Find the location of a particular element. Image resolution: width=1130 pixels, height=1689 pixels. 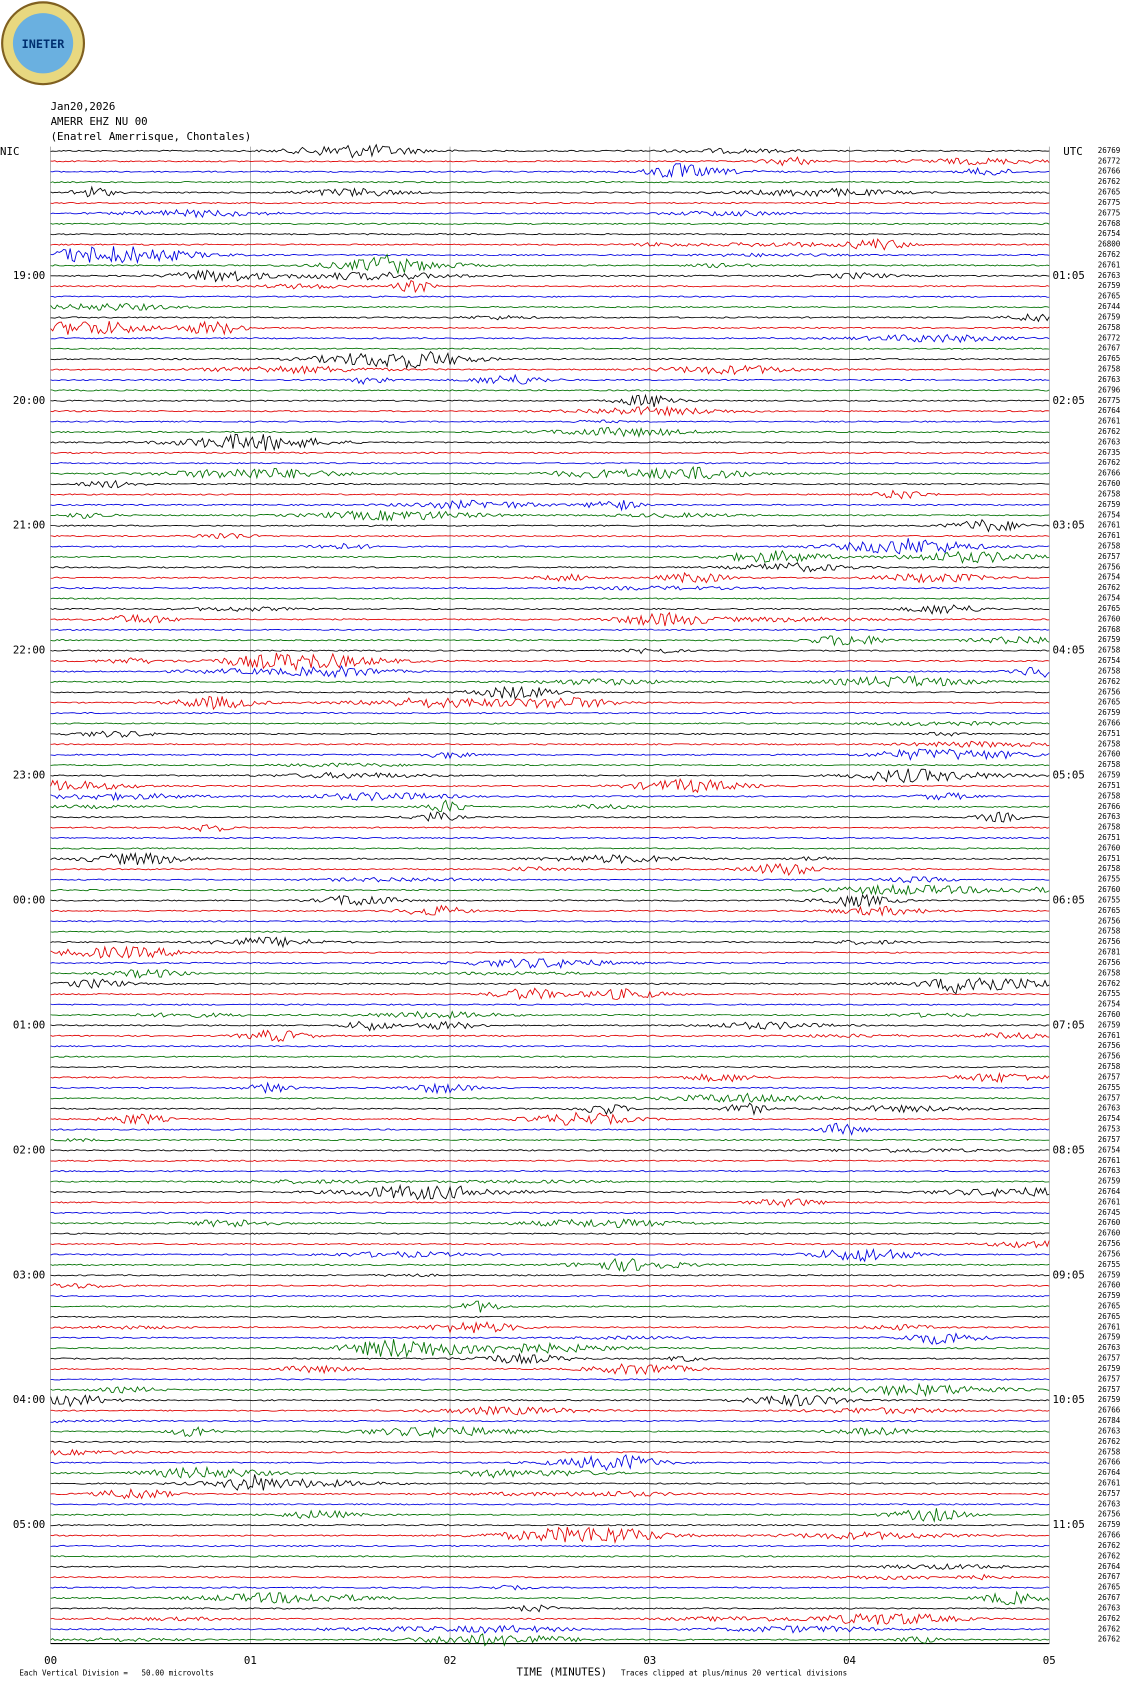

right-hour-label: 09:05 is located at coordinates (1069, 1274).